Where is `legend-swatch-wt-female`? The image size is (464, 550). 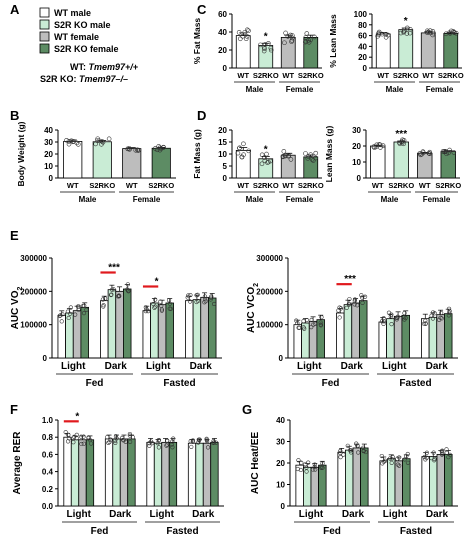 legend-swatch-wt-female is located at coordinates (44, 36).